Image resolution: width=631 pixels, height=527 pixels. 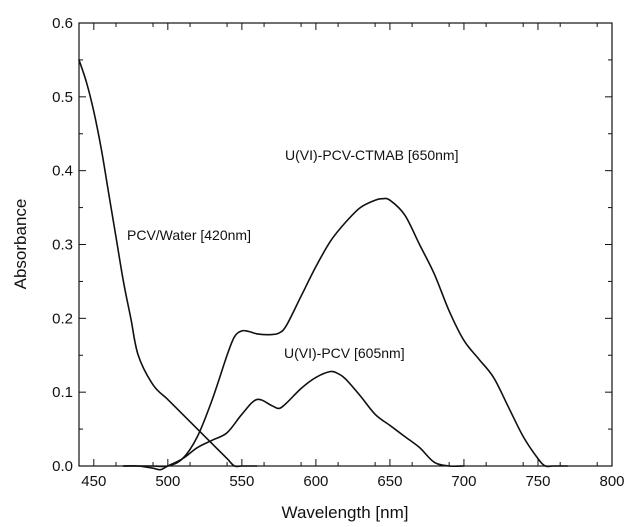 I want to click on y-tick-label: 0.2, so click(x=62, y=318).